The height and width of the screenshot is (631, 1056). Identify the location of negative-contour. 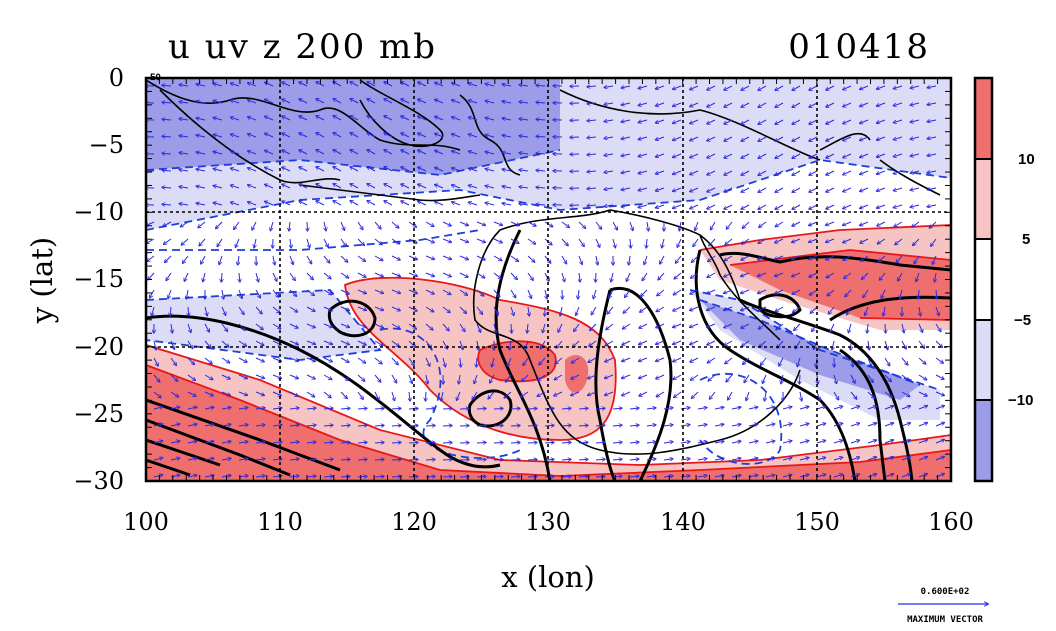
(741, 418).